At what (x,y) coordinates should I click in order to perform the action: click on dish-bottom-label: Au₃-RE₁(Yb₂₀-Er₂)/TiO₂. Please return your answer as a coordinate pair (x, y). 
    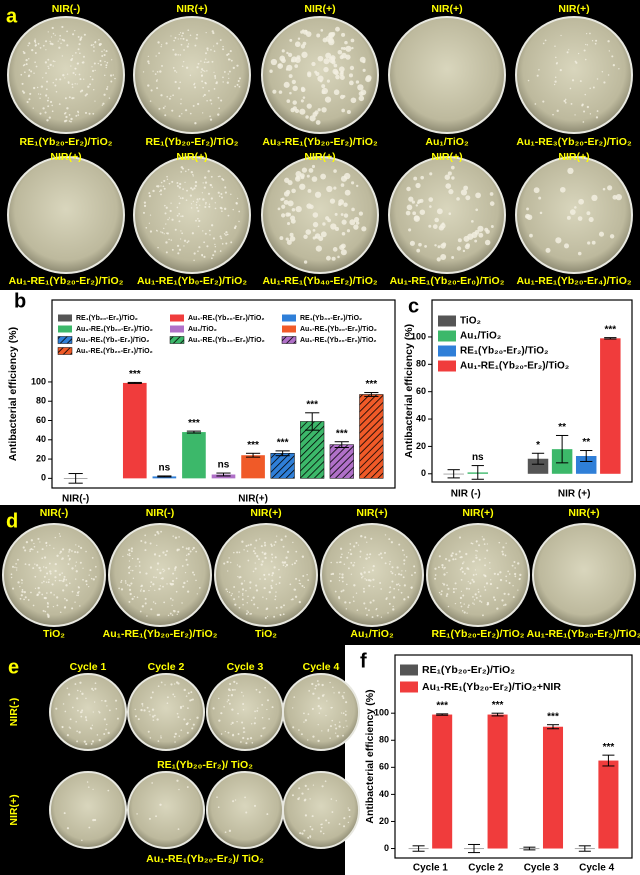
    Looking at the image, I should click on (320, 142).